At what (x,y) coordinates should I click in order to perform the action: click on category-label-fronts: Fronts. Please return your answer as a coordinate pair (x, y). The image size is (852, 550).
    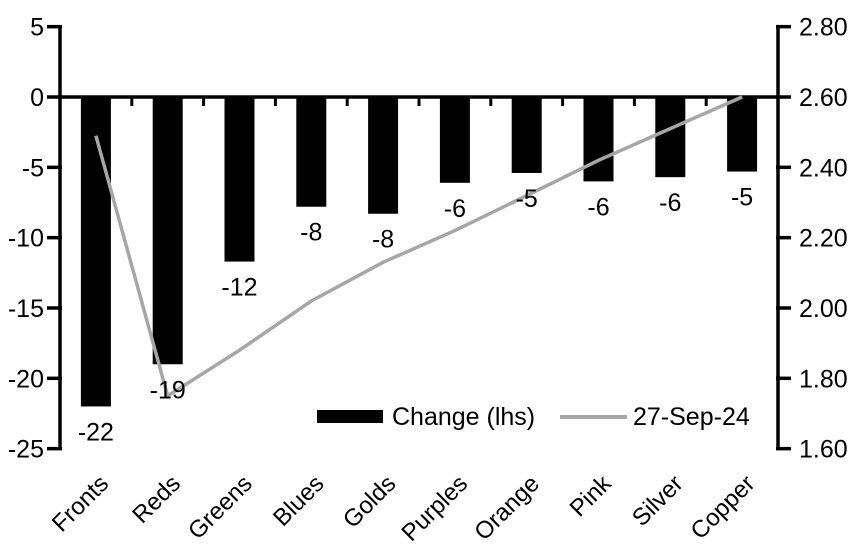
    Looking at the image, I should click on (80, 503).